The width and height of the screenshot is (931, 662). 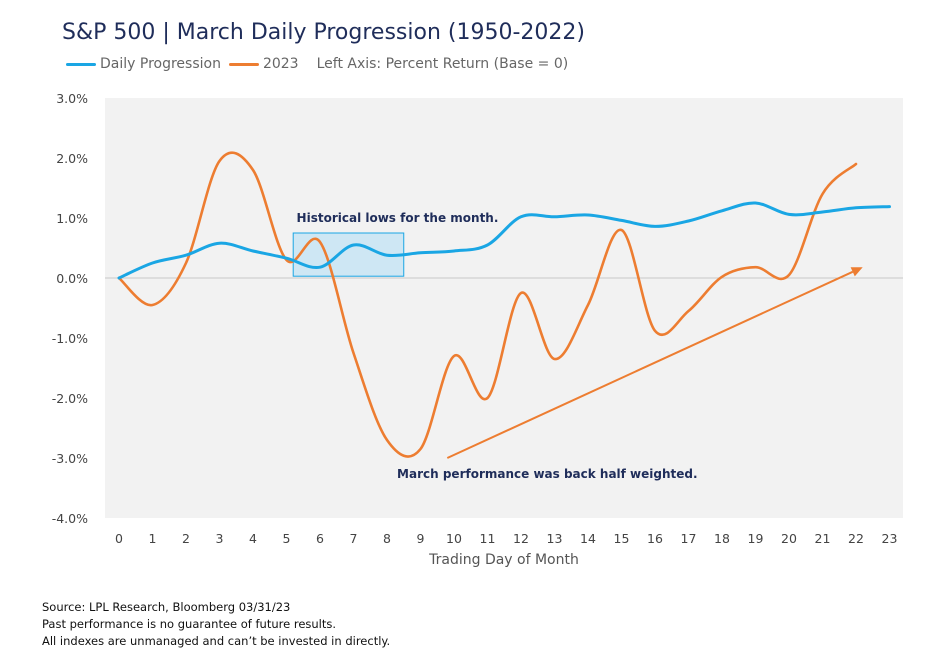 I want to click on series-line-daily-progression, so click(x=504, y=240).